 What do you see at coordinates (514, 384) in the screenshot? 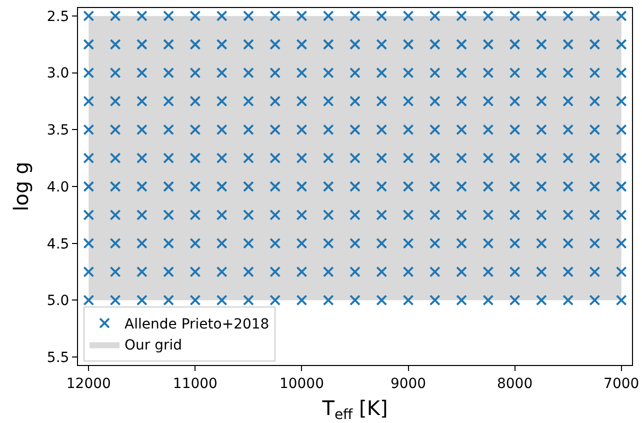
I see `x-tick-label: 8000` at bounding box center [514, 384].